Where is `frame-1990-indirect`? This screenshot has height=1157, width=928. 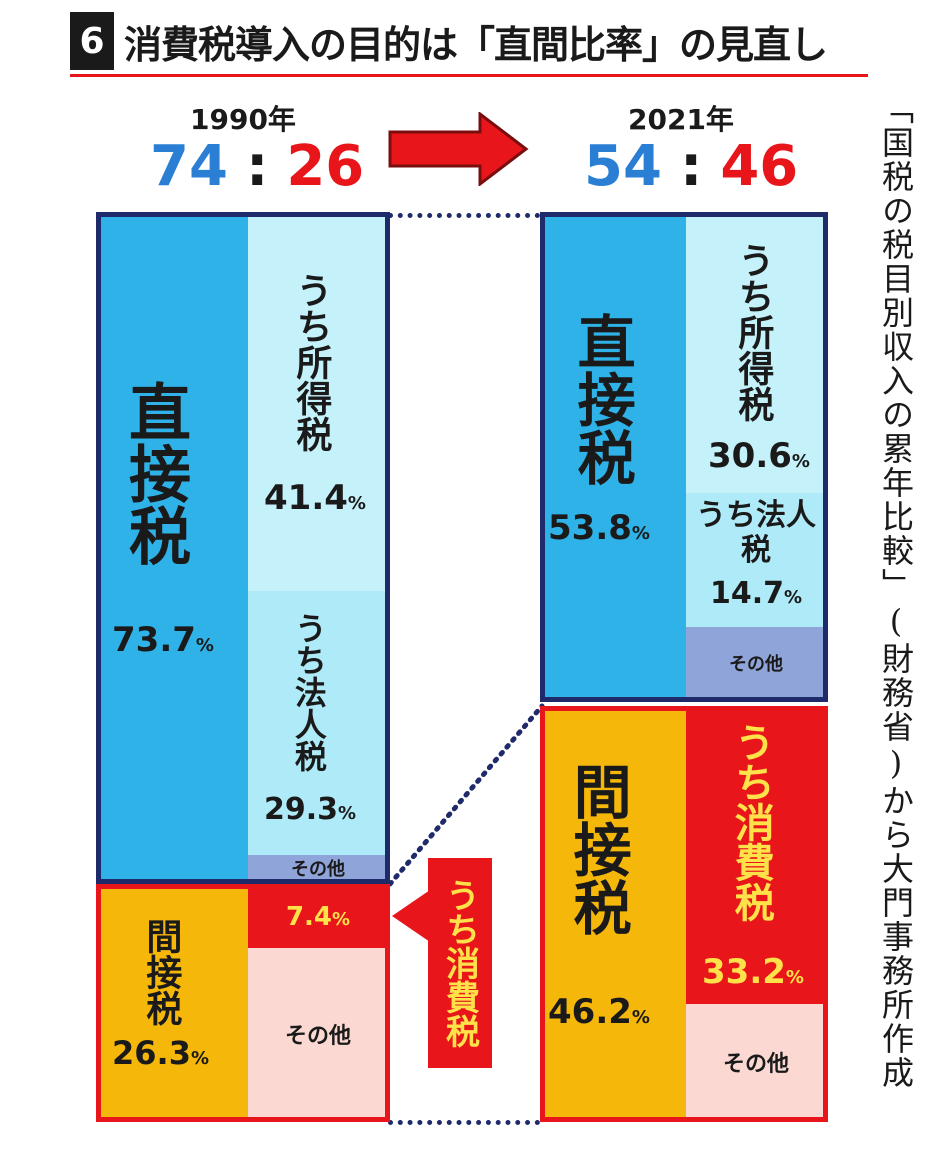
frame-1990-indirect is located at coordinates (243, 1003).